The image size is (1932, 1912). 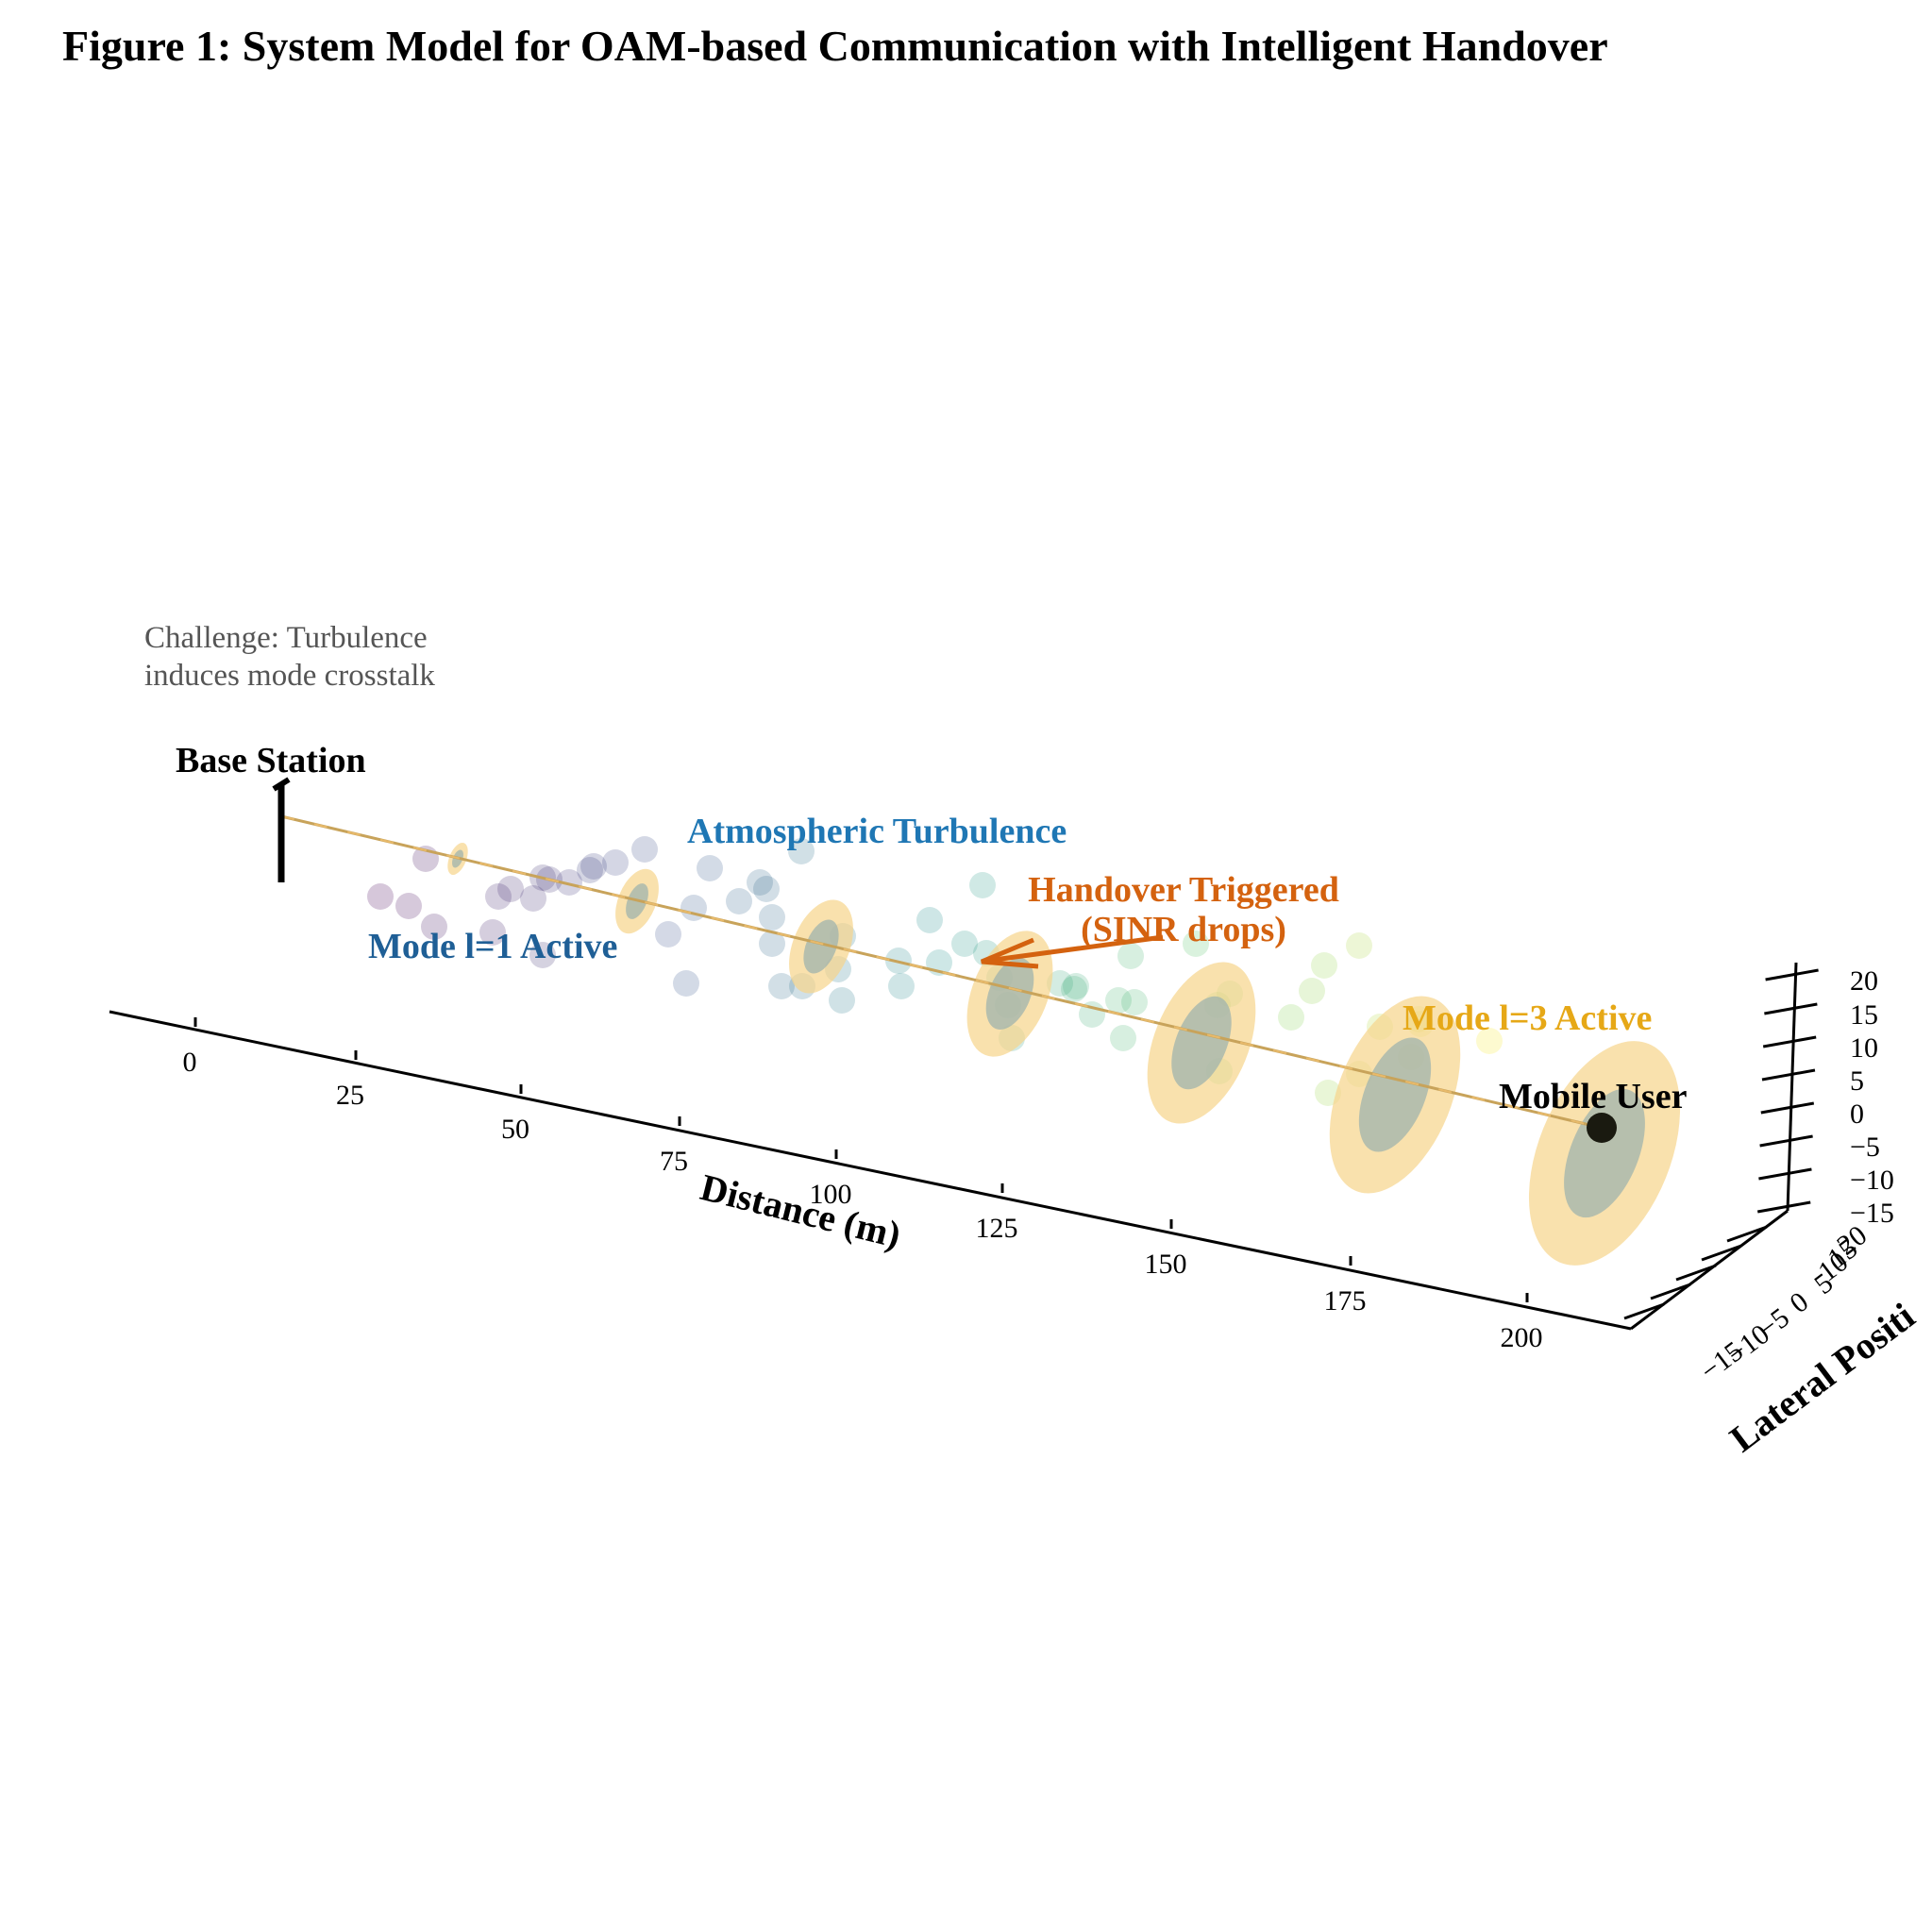 I want to click on distance-tick-label: 175, so click(x=1345, y=1301).